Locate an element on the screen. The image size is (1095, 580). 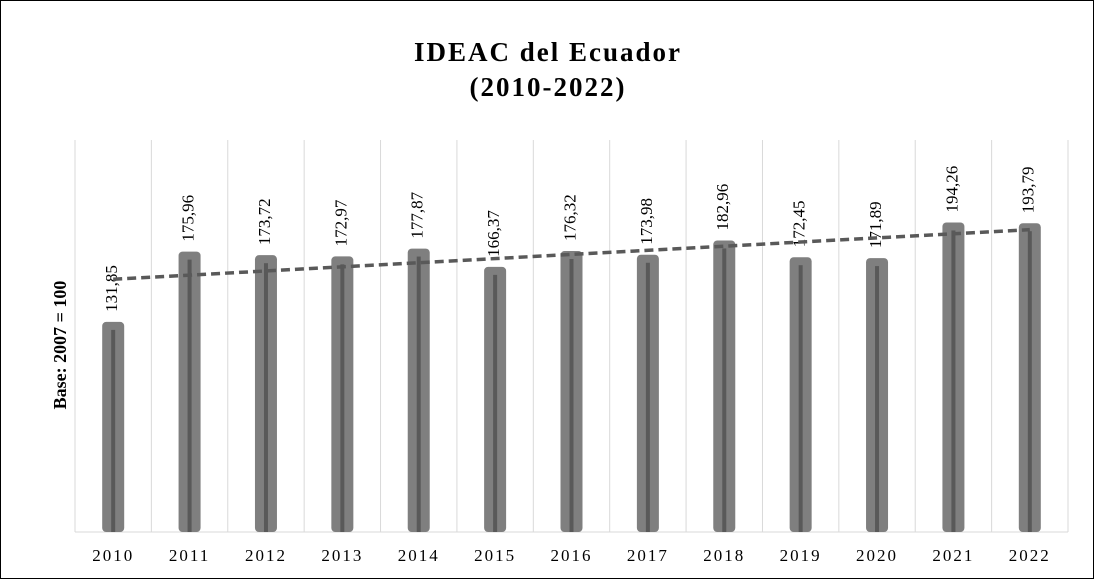
x-tick-label: 2022 is located at coordinates (1030, 555).